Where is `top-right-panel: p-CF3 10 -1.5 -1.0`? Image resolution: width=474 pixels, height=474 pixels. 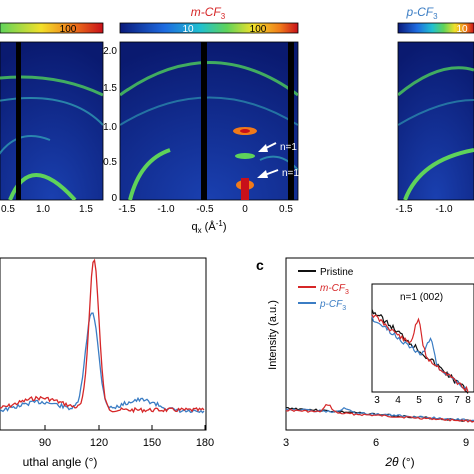
top-right-panel: p-CF3 10 -1.5 -1.0 is located at coordinates (434, 110).